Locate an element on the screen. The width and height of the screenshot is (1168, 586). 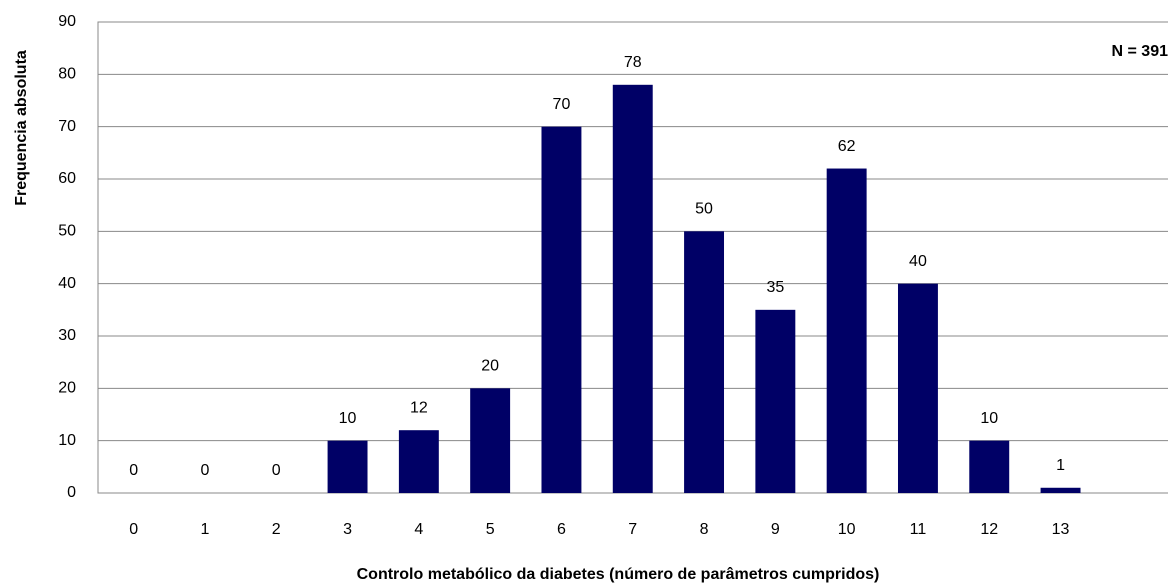
x-tick-label: 2 is located at coordinates (276, 529).